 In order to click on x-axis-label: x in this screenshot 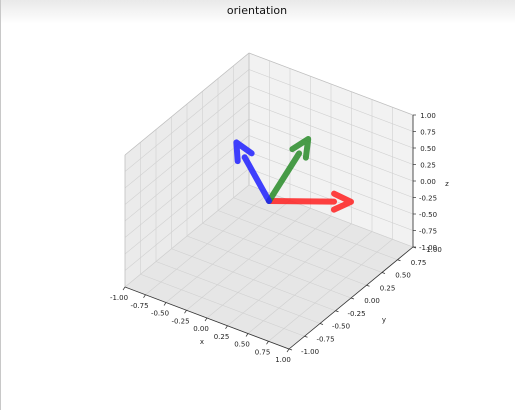, I will do `click(202, 342)`.